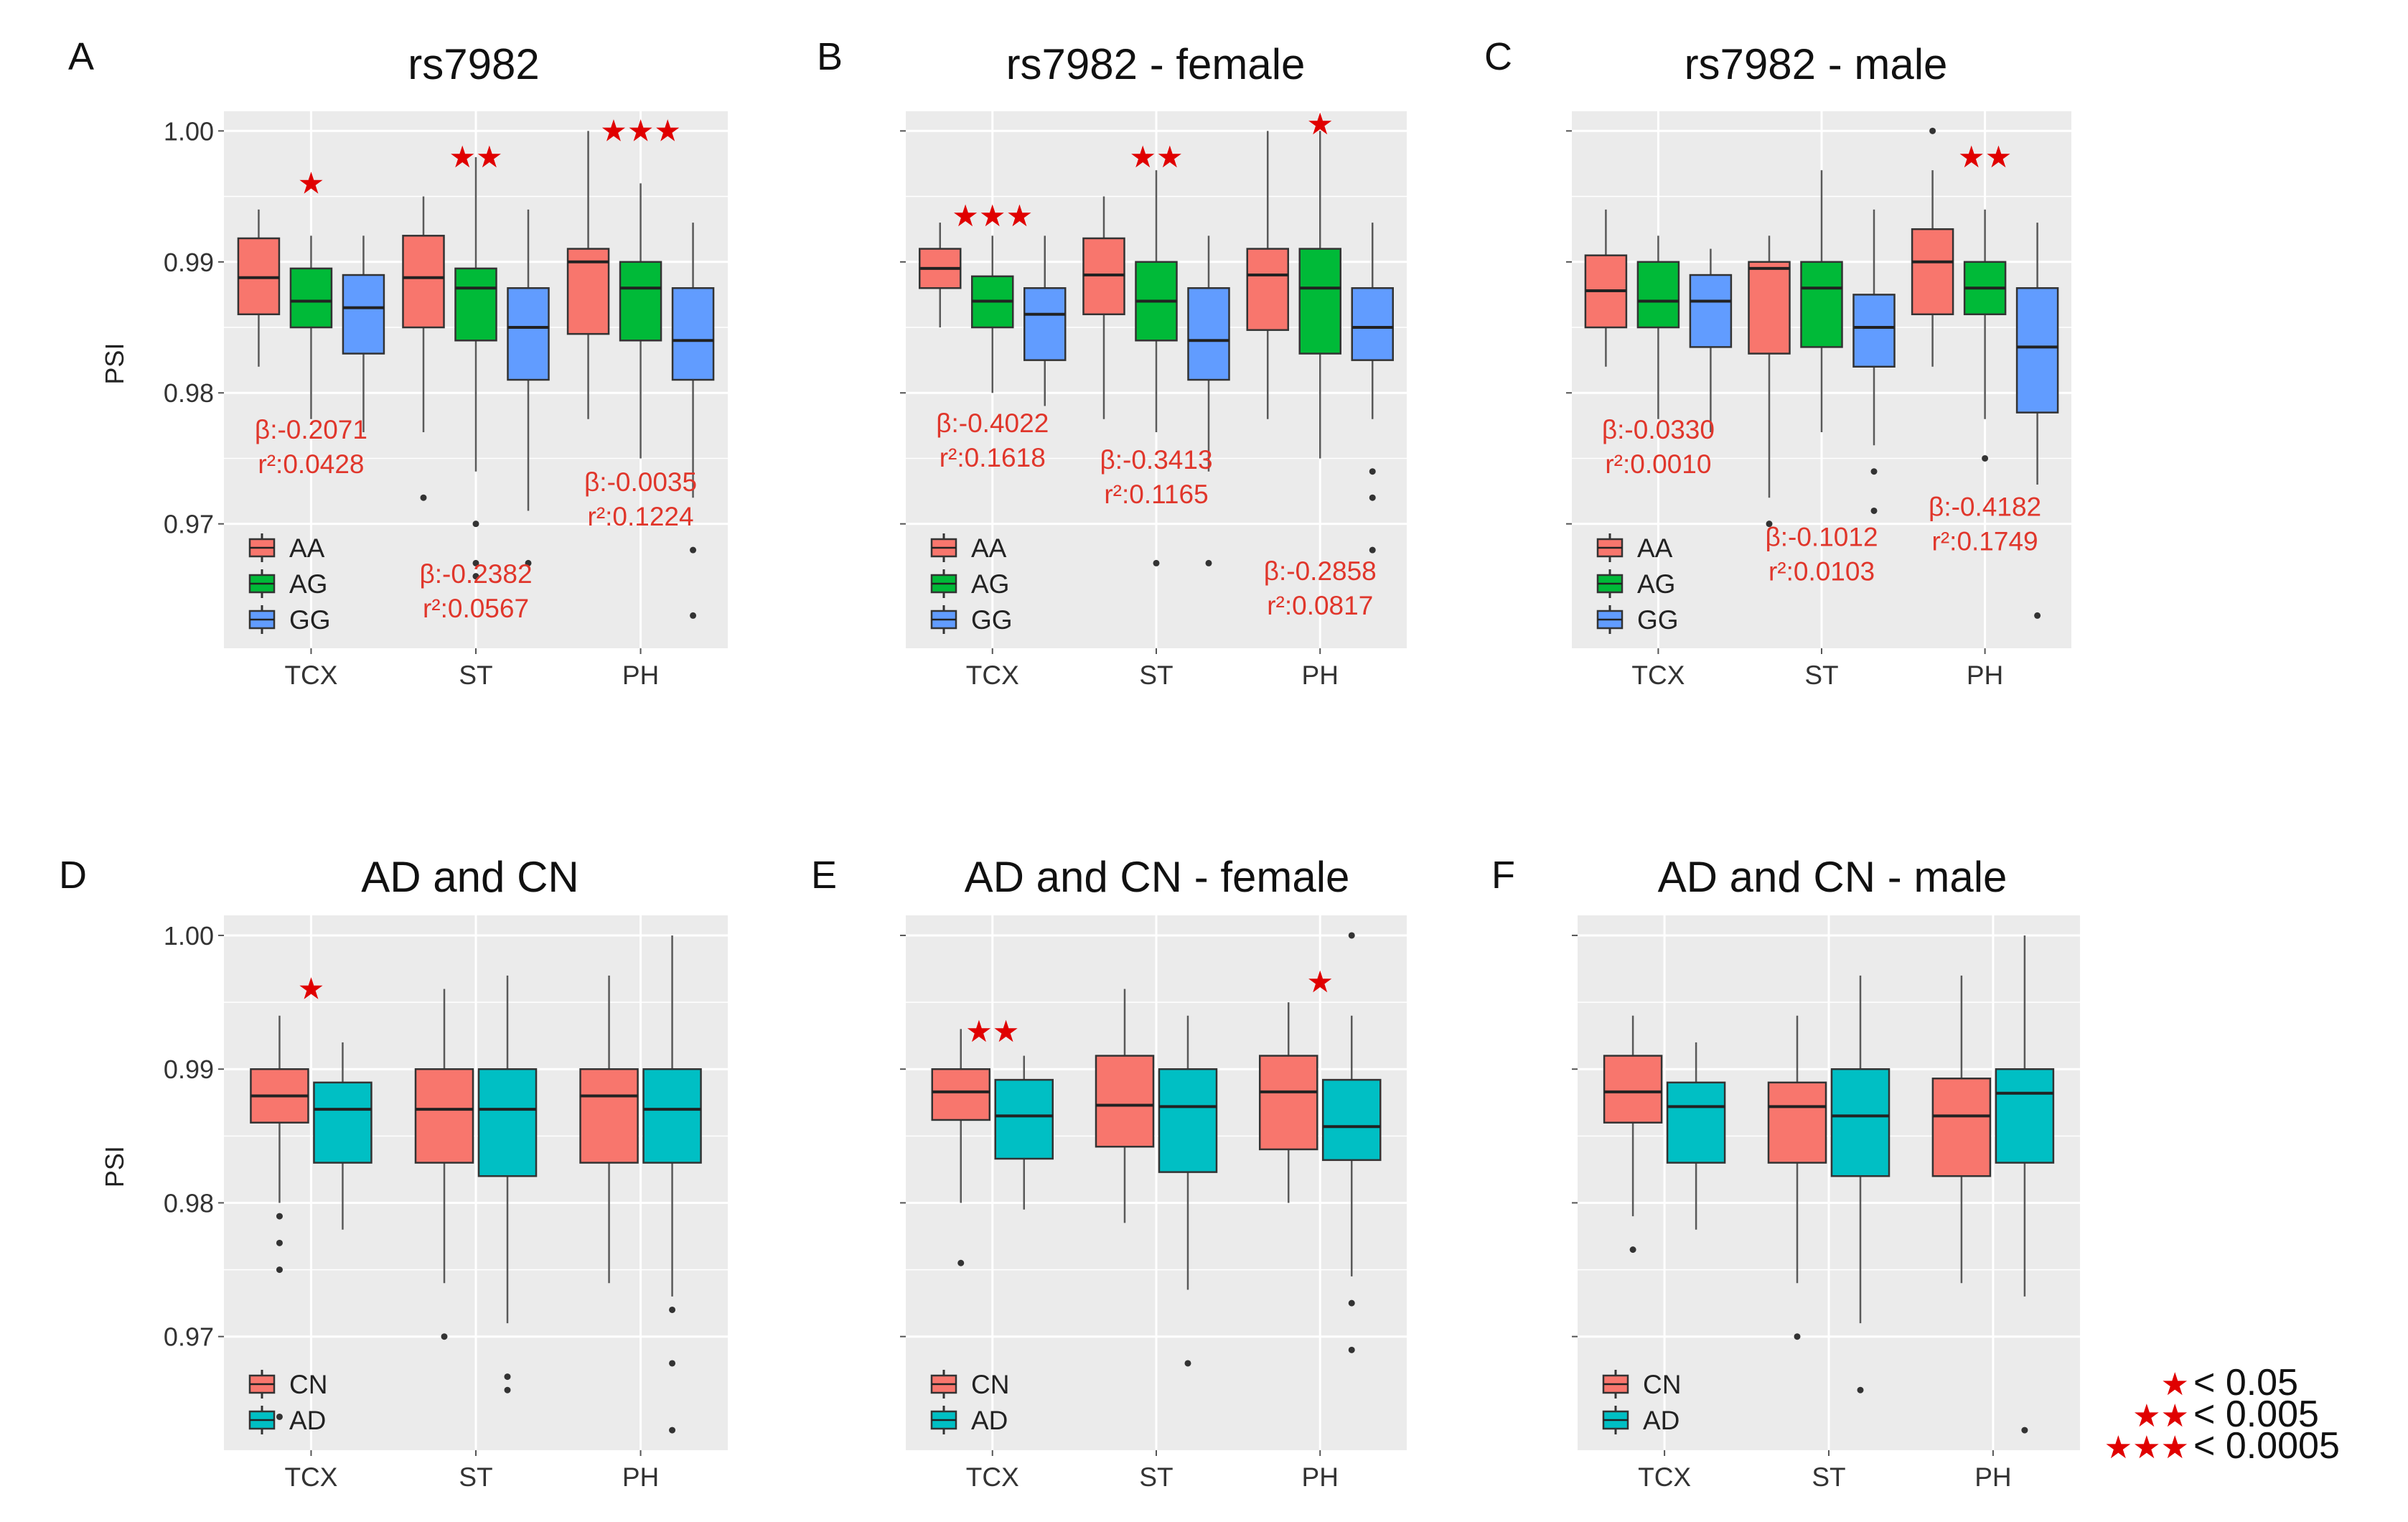  I want to click on r2-annotation: r²:0.0567, so click(476, 608).